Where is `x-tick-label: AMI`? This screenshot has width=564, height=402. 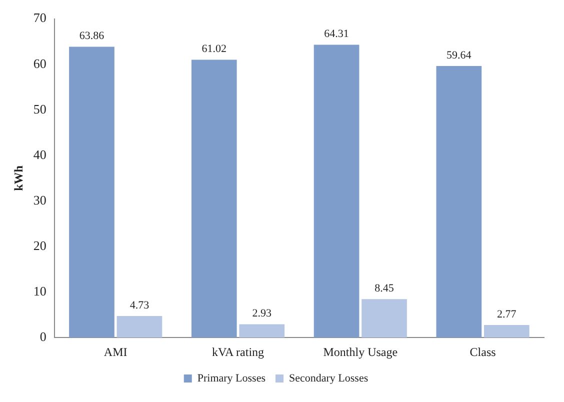 x-tick-label: AMI is located at coordinates (116, 351).